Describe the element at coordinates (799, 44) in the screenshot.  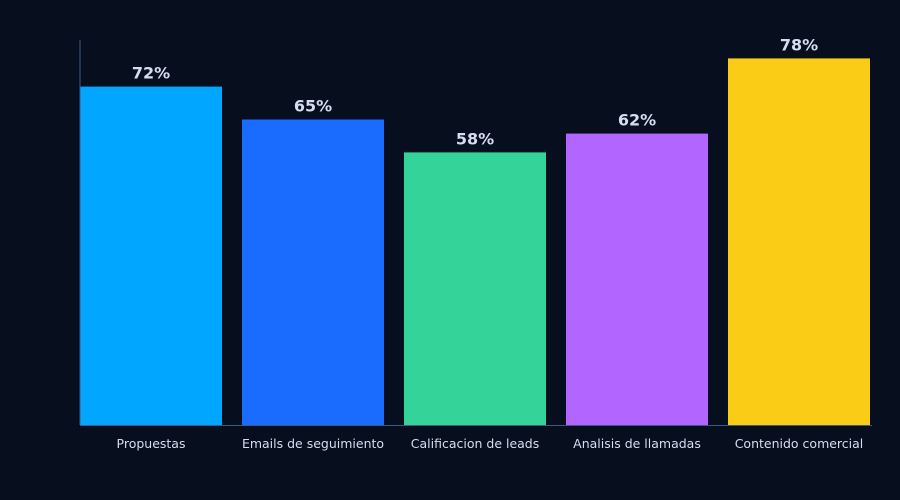
I see `value-label-5: 78%` at that location.